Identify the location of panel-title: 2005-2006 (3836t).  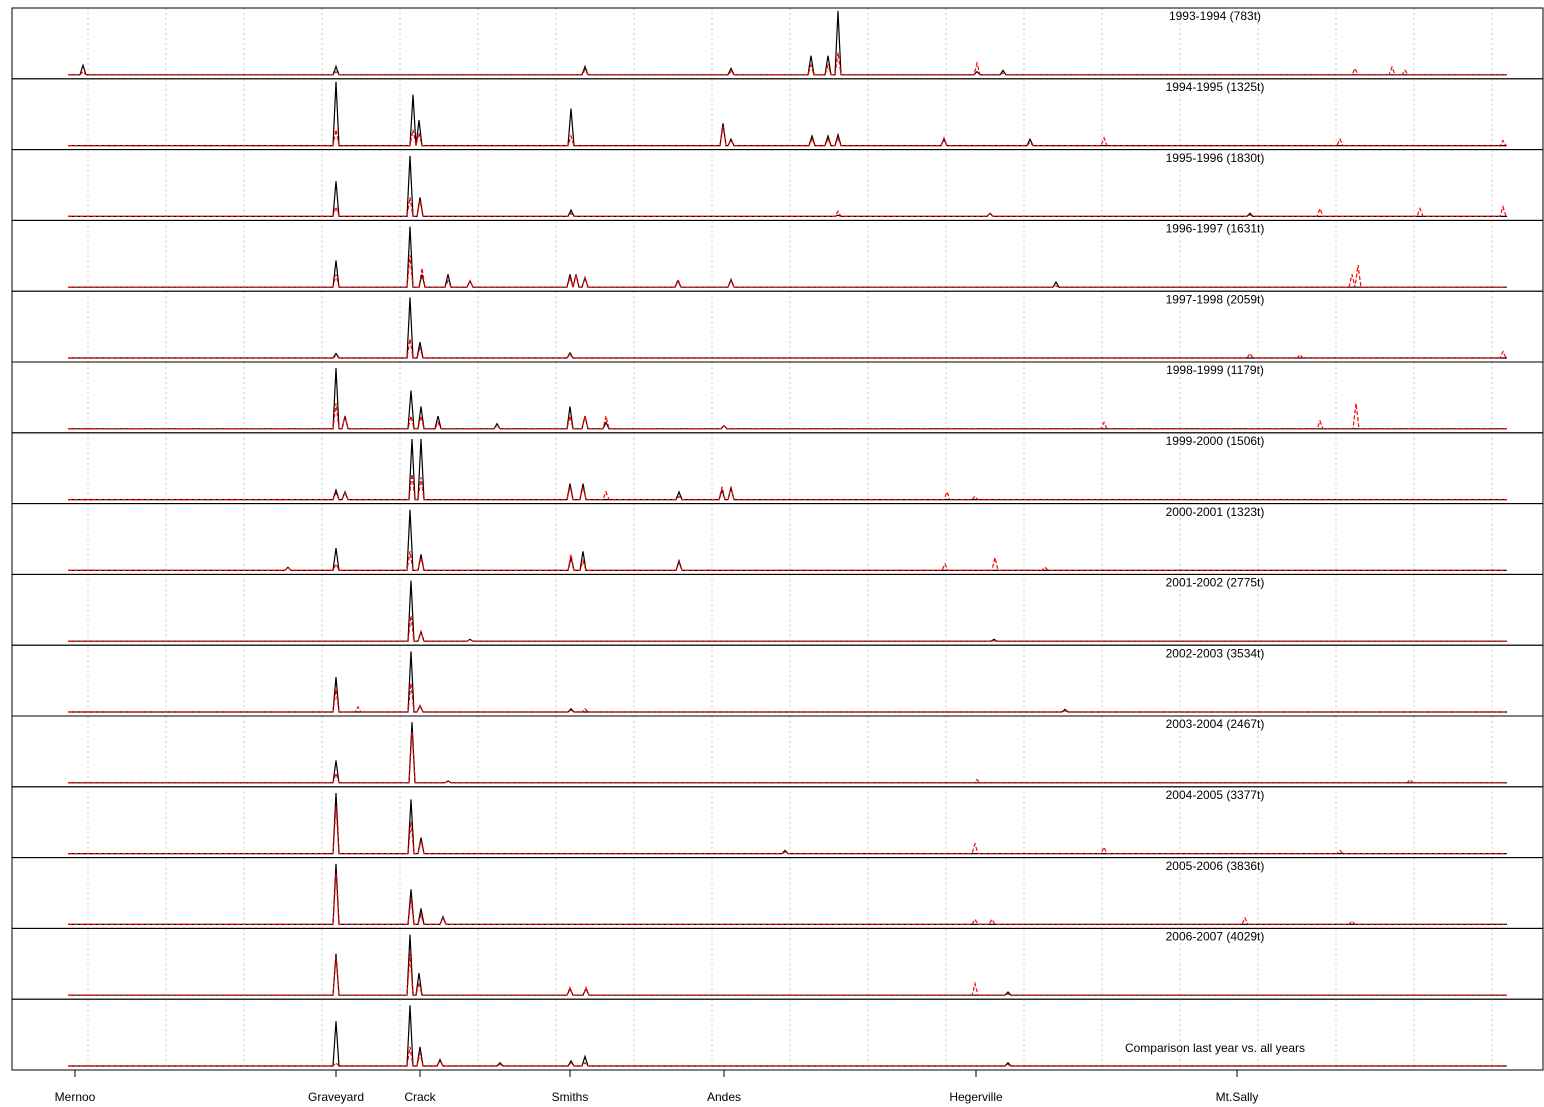
(1215, 866).